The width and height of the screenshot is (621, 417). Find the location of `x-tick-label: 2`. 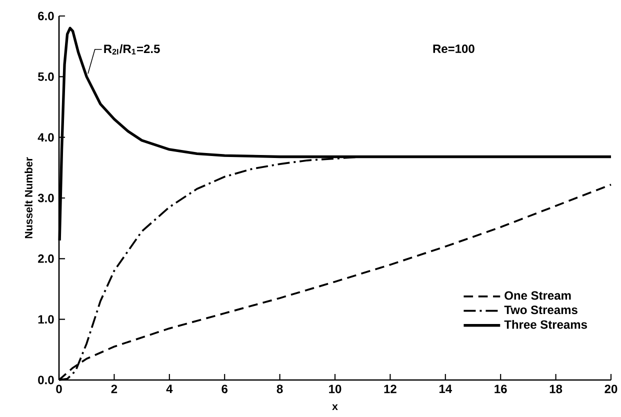

x-tick-label: 2 is located at coordinates (114, 389).